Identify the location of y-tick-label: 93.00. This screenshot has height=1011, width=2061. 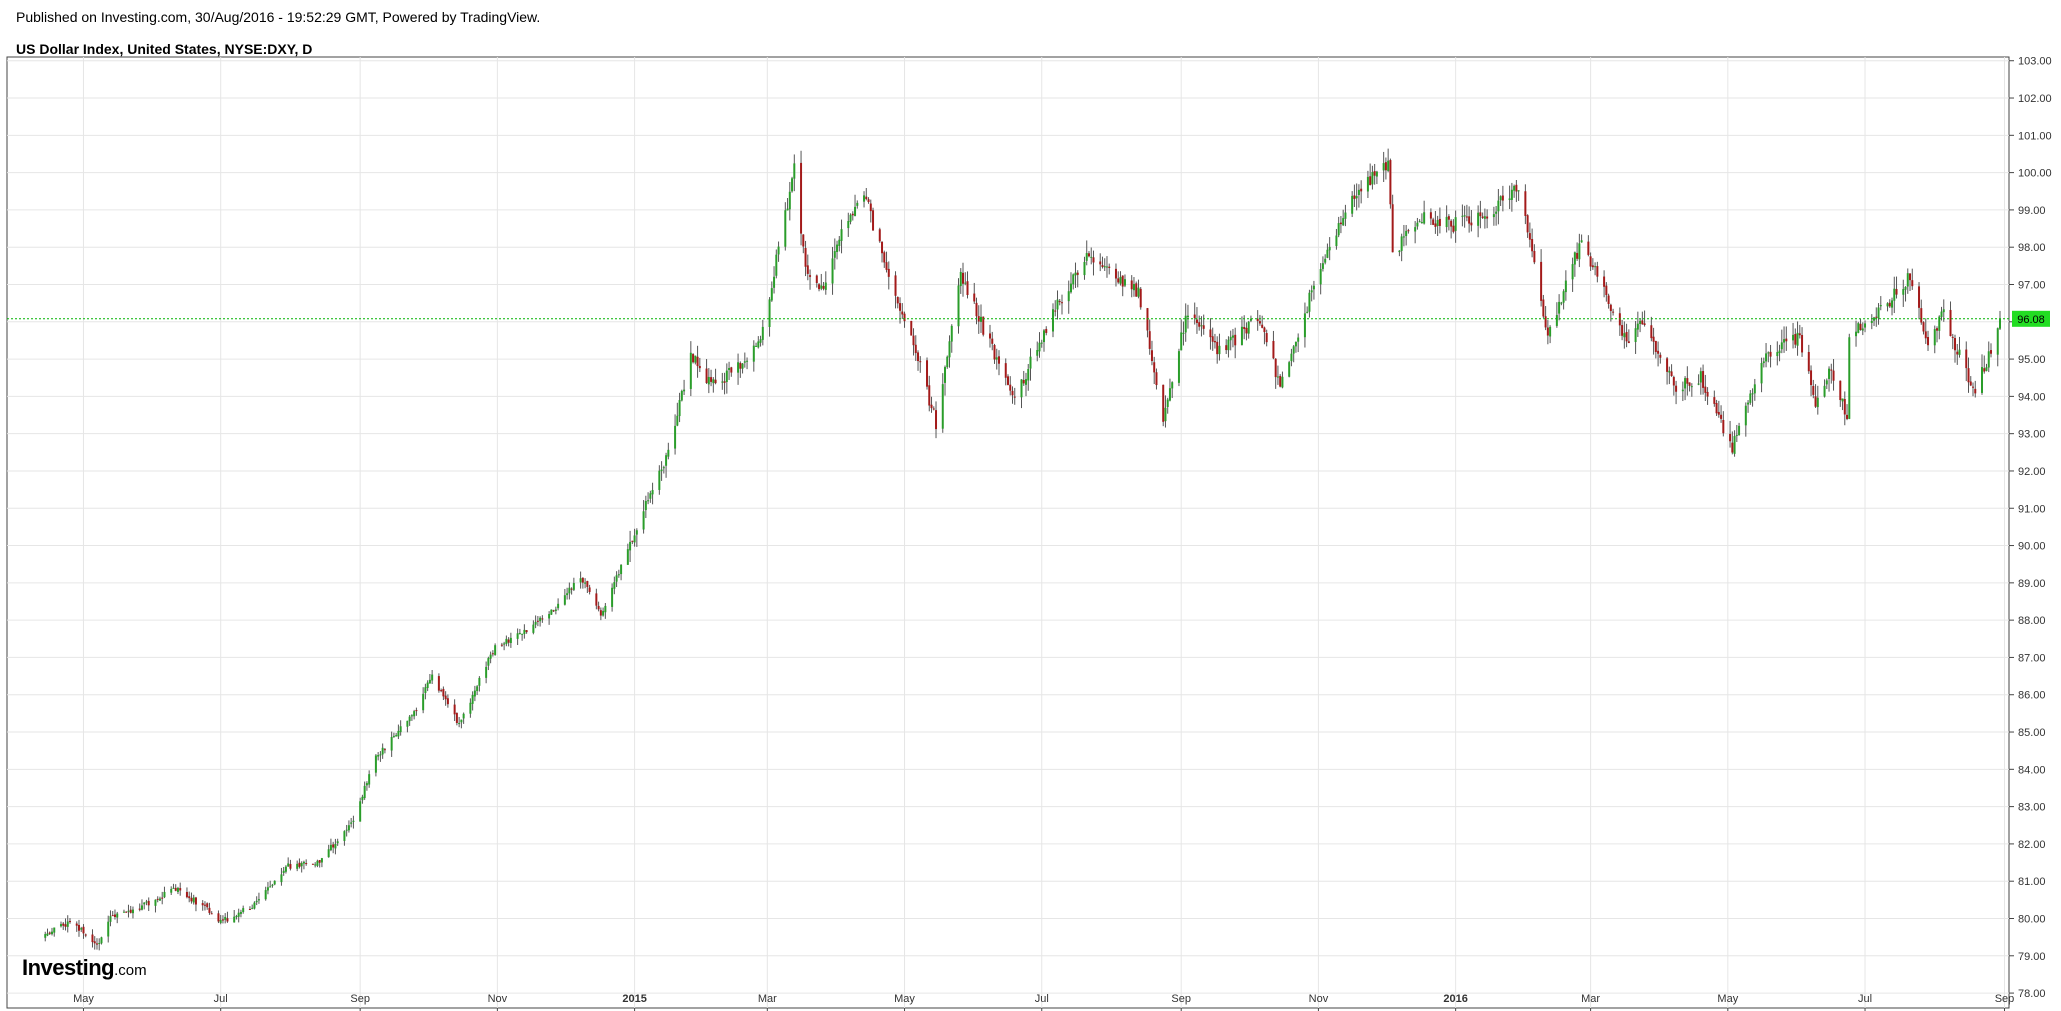
(2032, 435).